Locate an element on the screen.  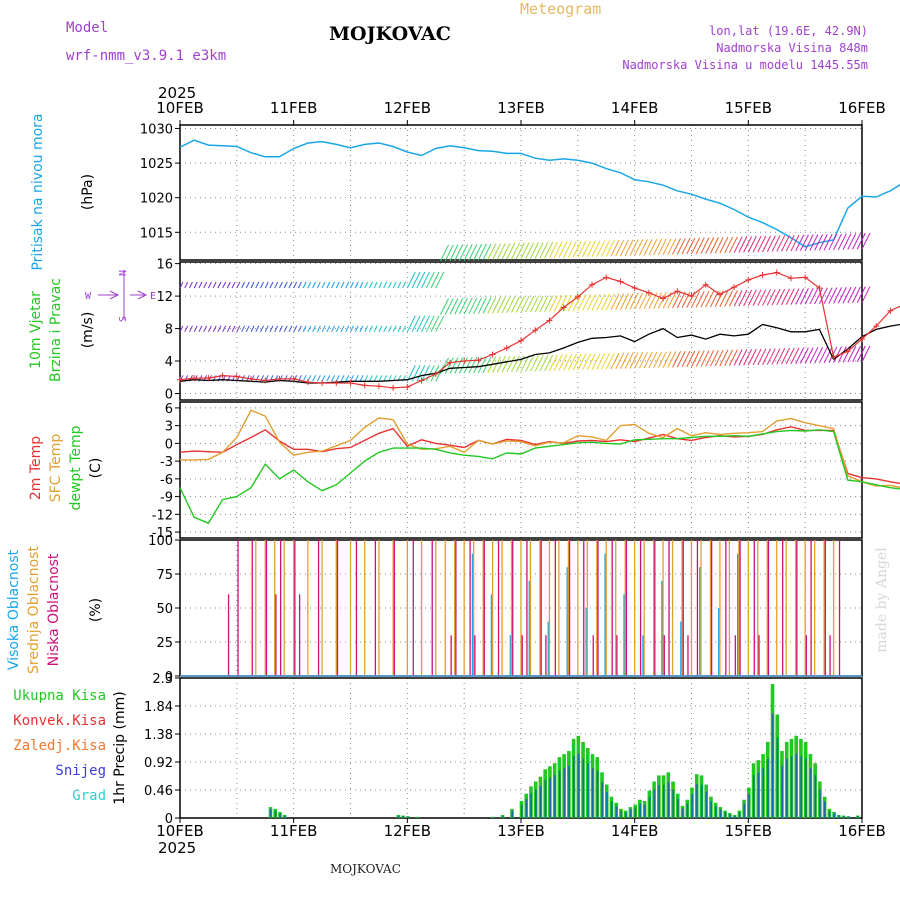
precip-unit-label: 1hr Precip (mm) is located at coordinates (120, 747).